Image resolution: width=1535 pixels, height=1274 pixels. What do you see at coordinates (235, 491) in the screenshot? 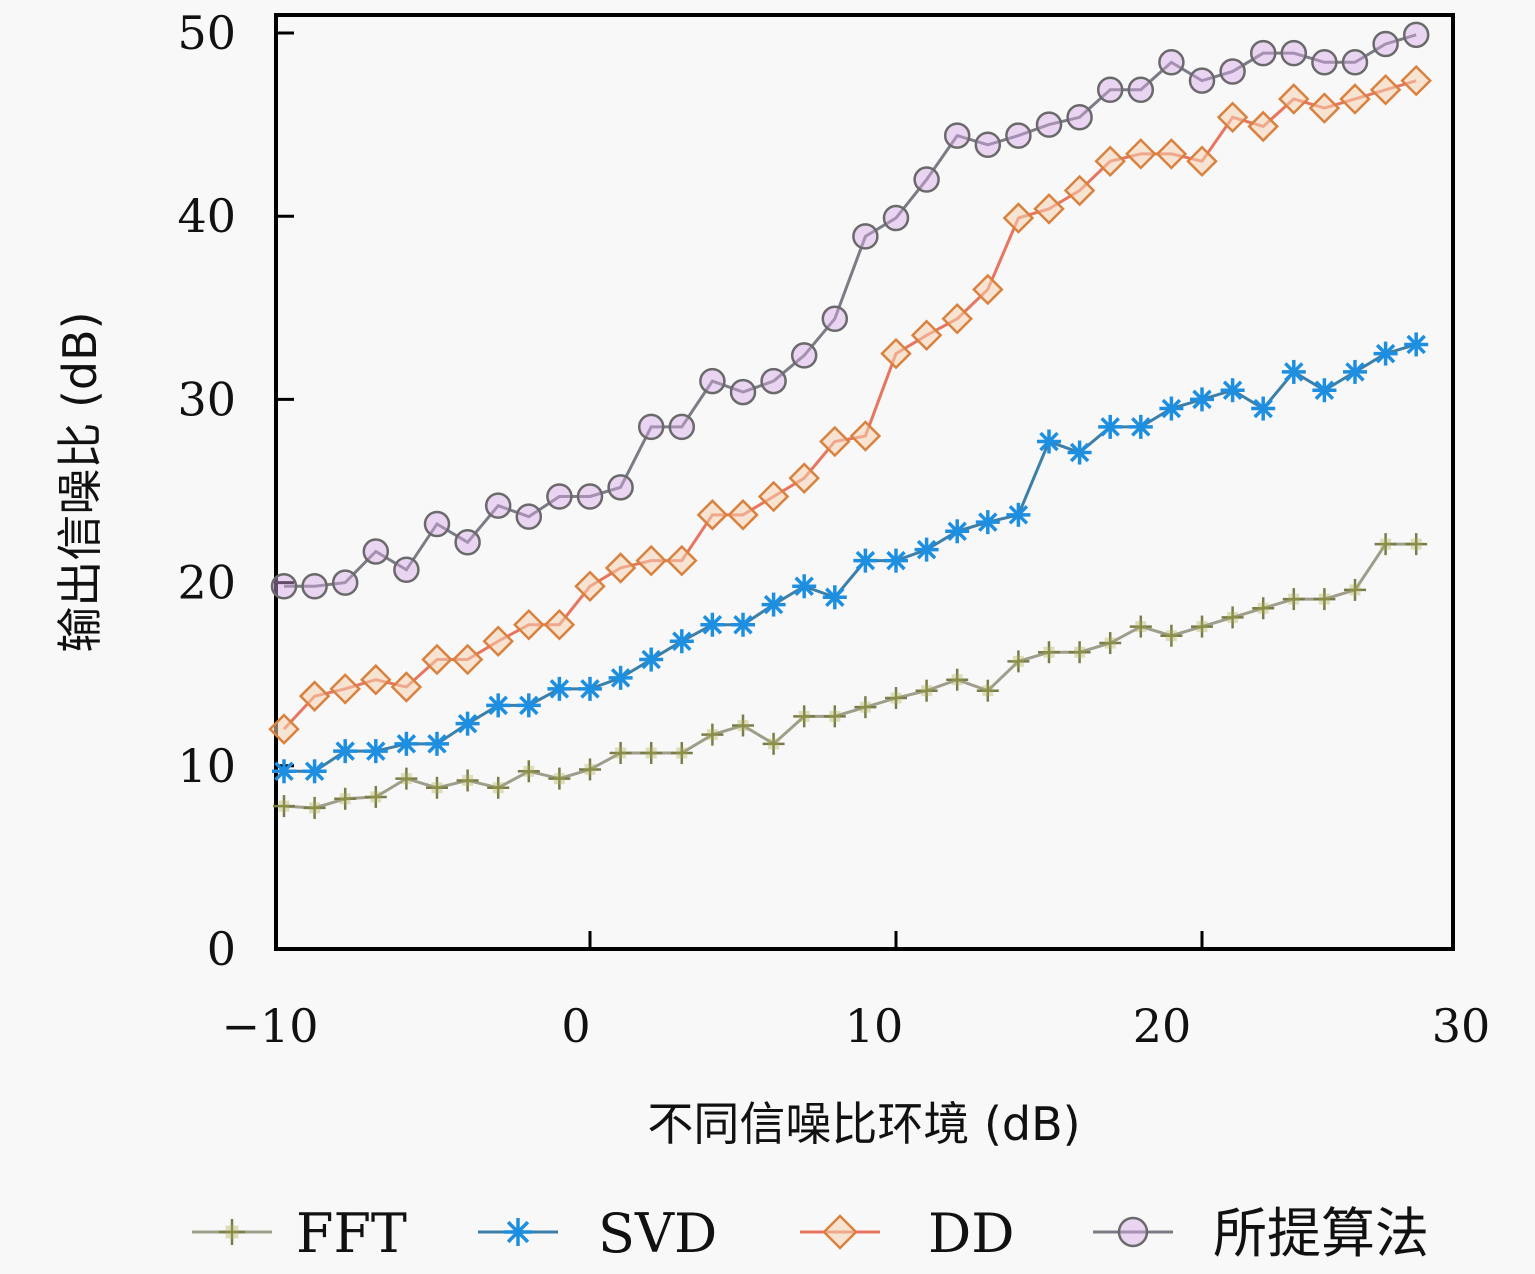
I see `y-ticks: 0 10 20 30 40 50` at bounding box center [235, 491].